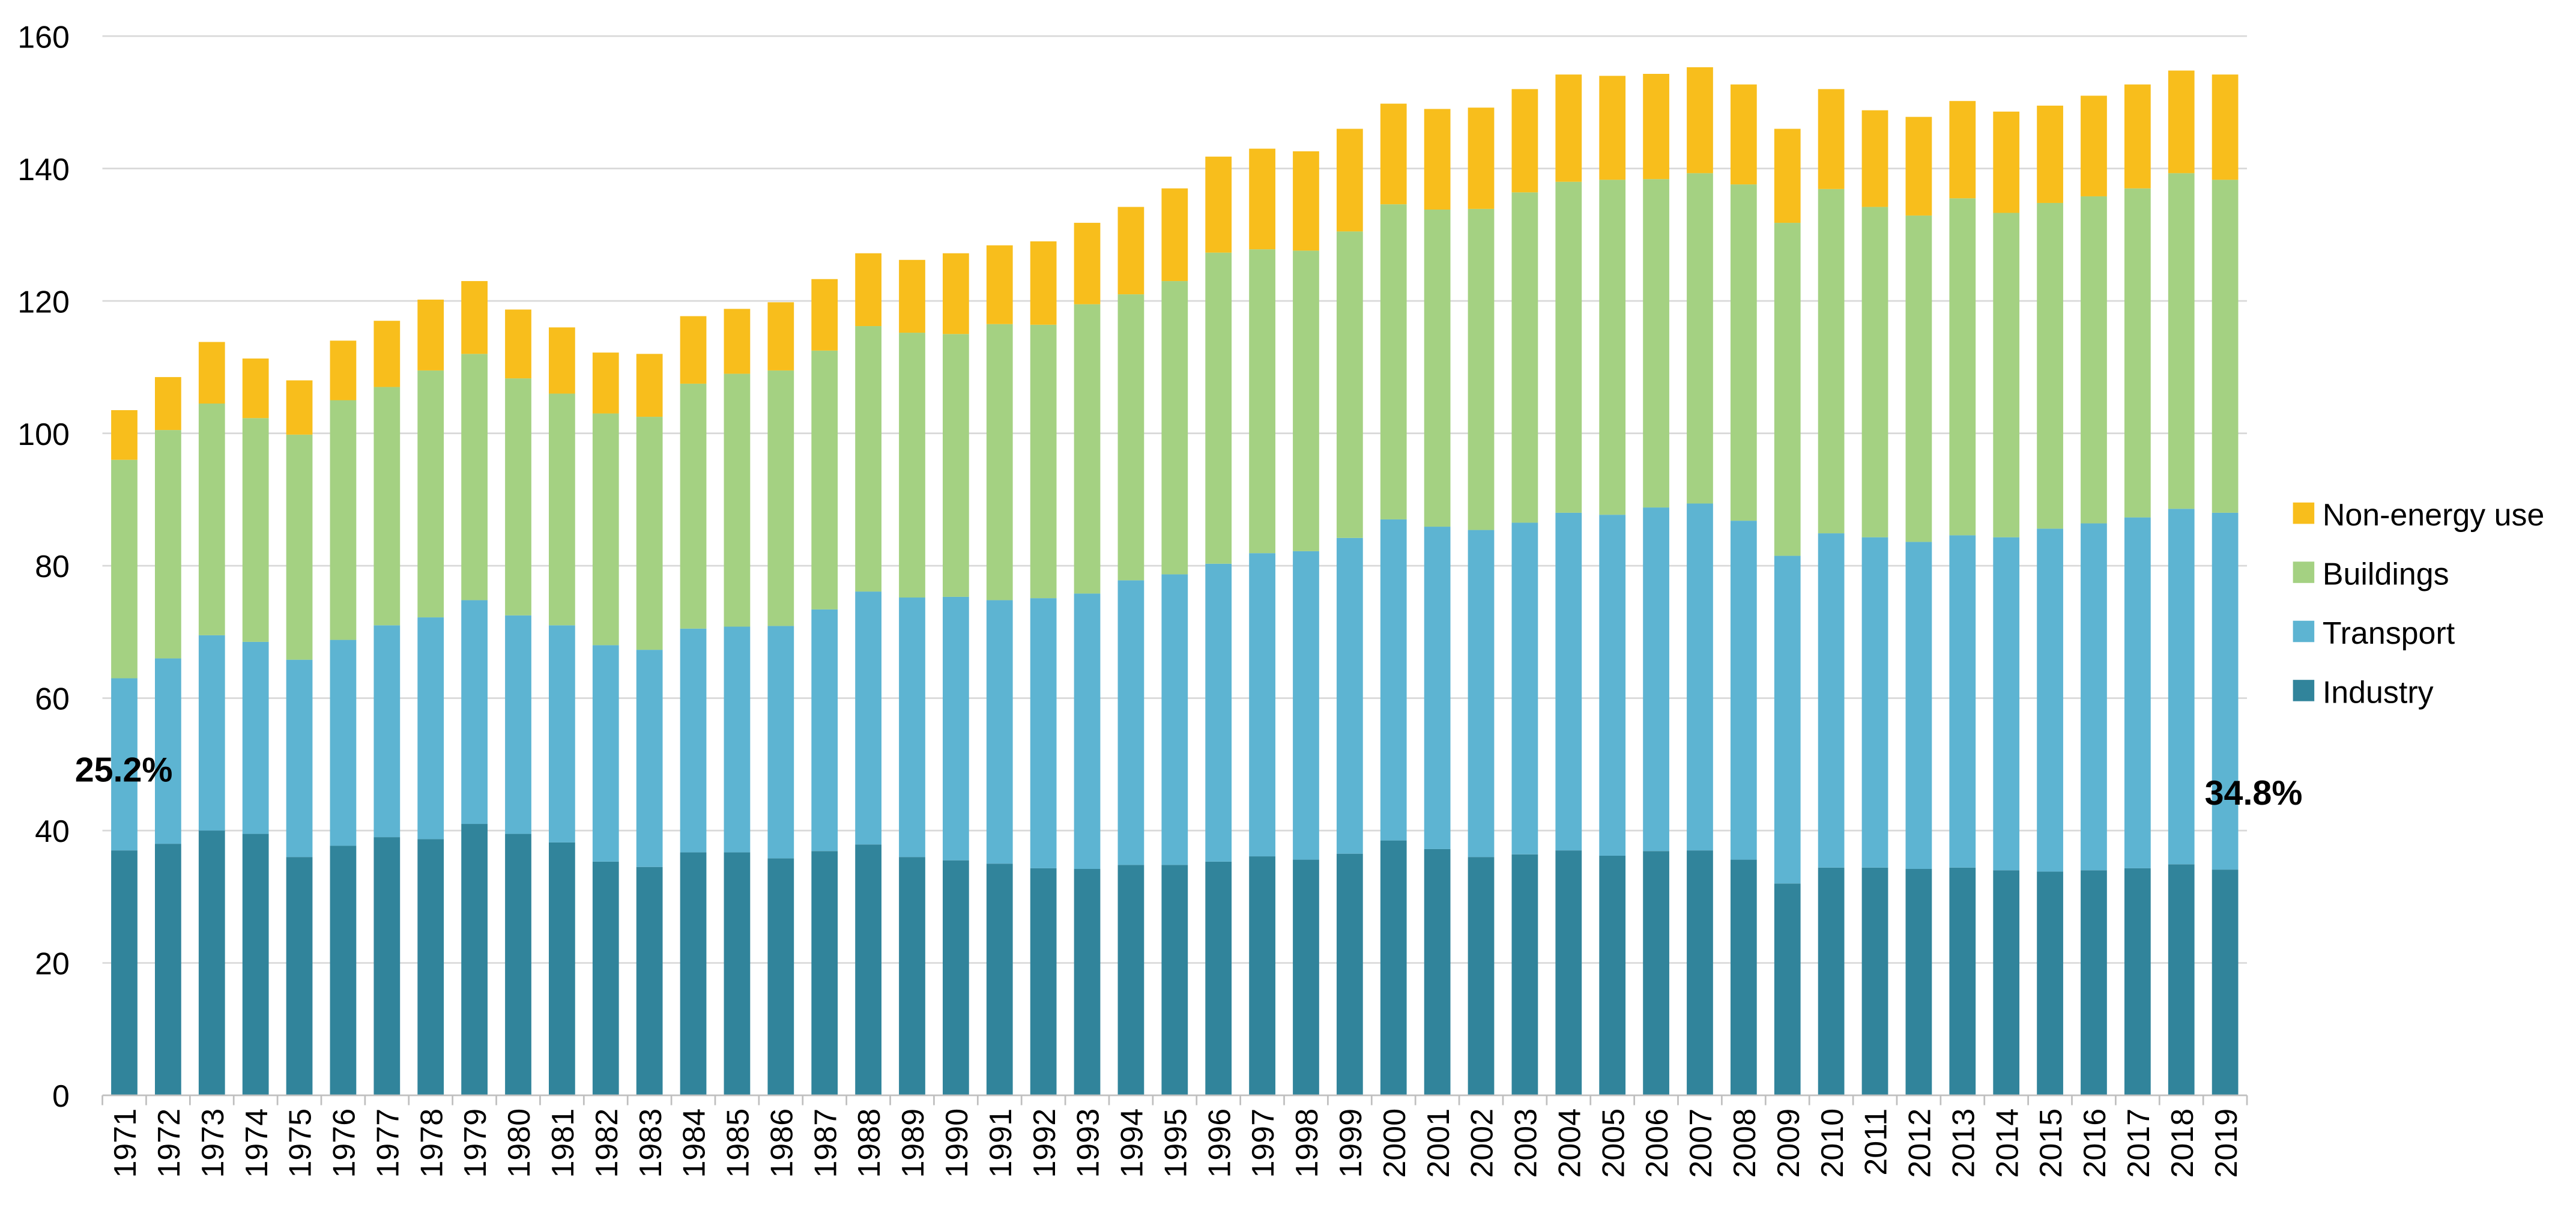 Image resolution: width=2576 pixels, height=1207 pixels. Describe the element at coordinates (1657, 1143) in the screenshot. I see `x-tick-label: 2006` at that location.